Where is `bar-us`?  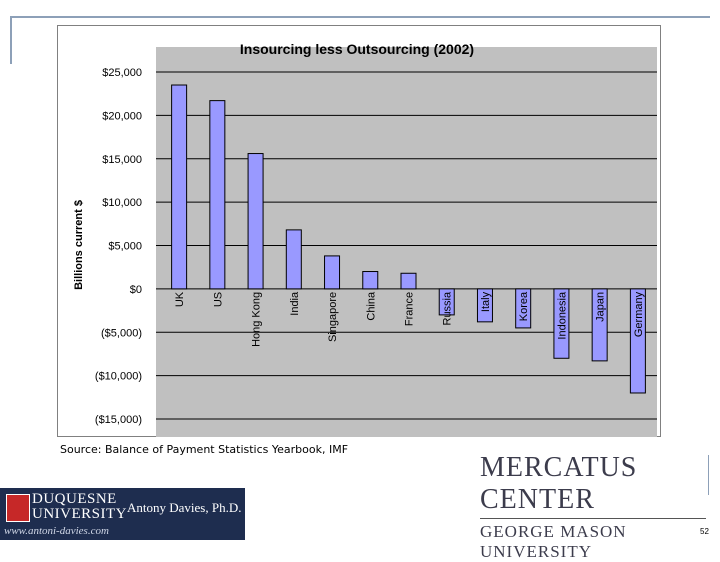 bar-us is located at coordinates (217, 195).